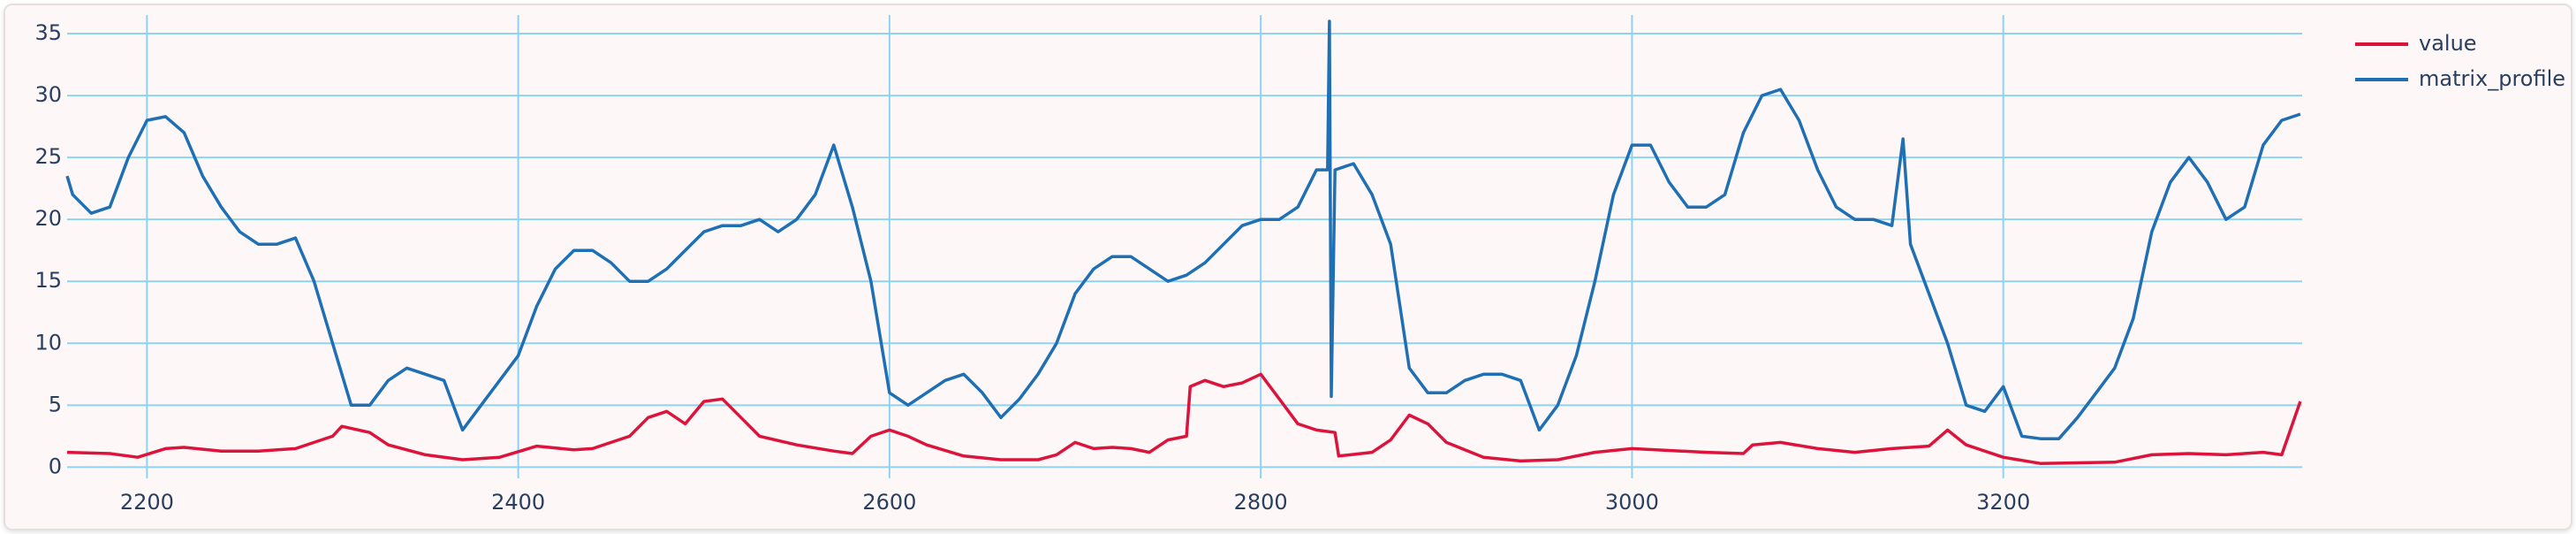  What do you see at coordinates (889, 502) in the screenshot?
I see `x-tick-label: 2600` at bounding box center [889, 502].